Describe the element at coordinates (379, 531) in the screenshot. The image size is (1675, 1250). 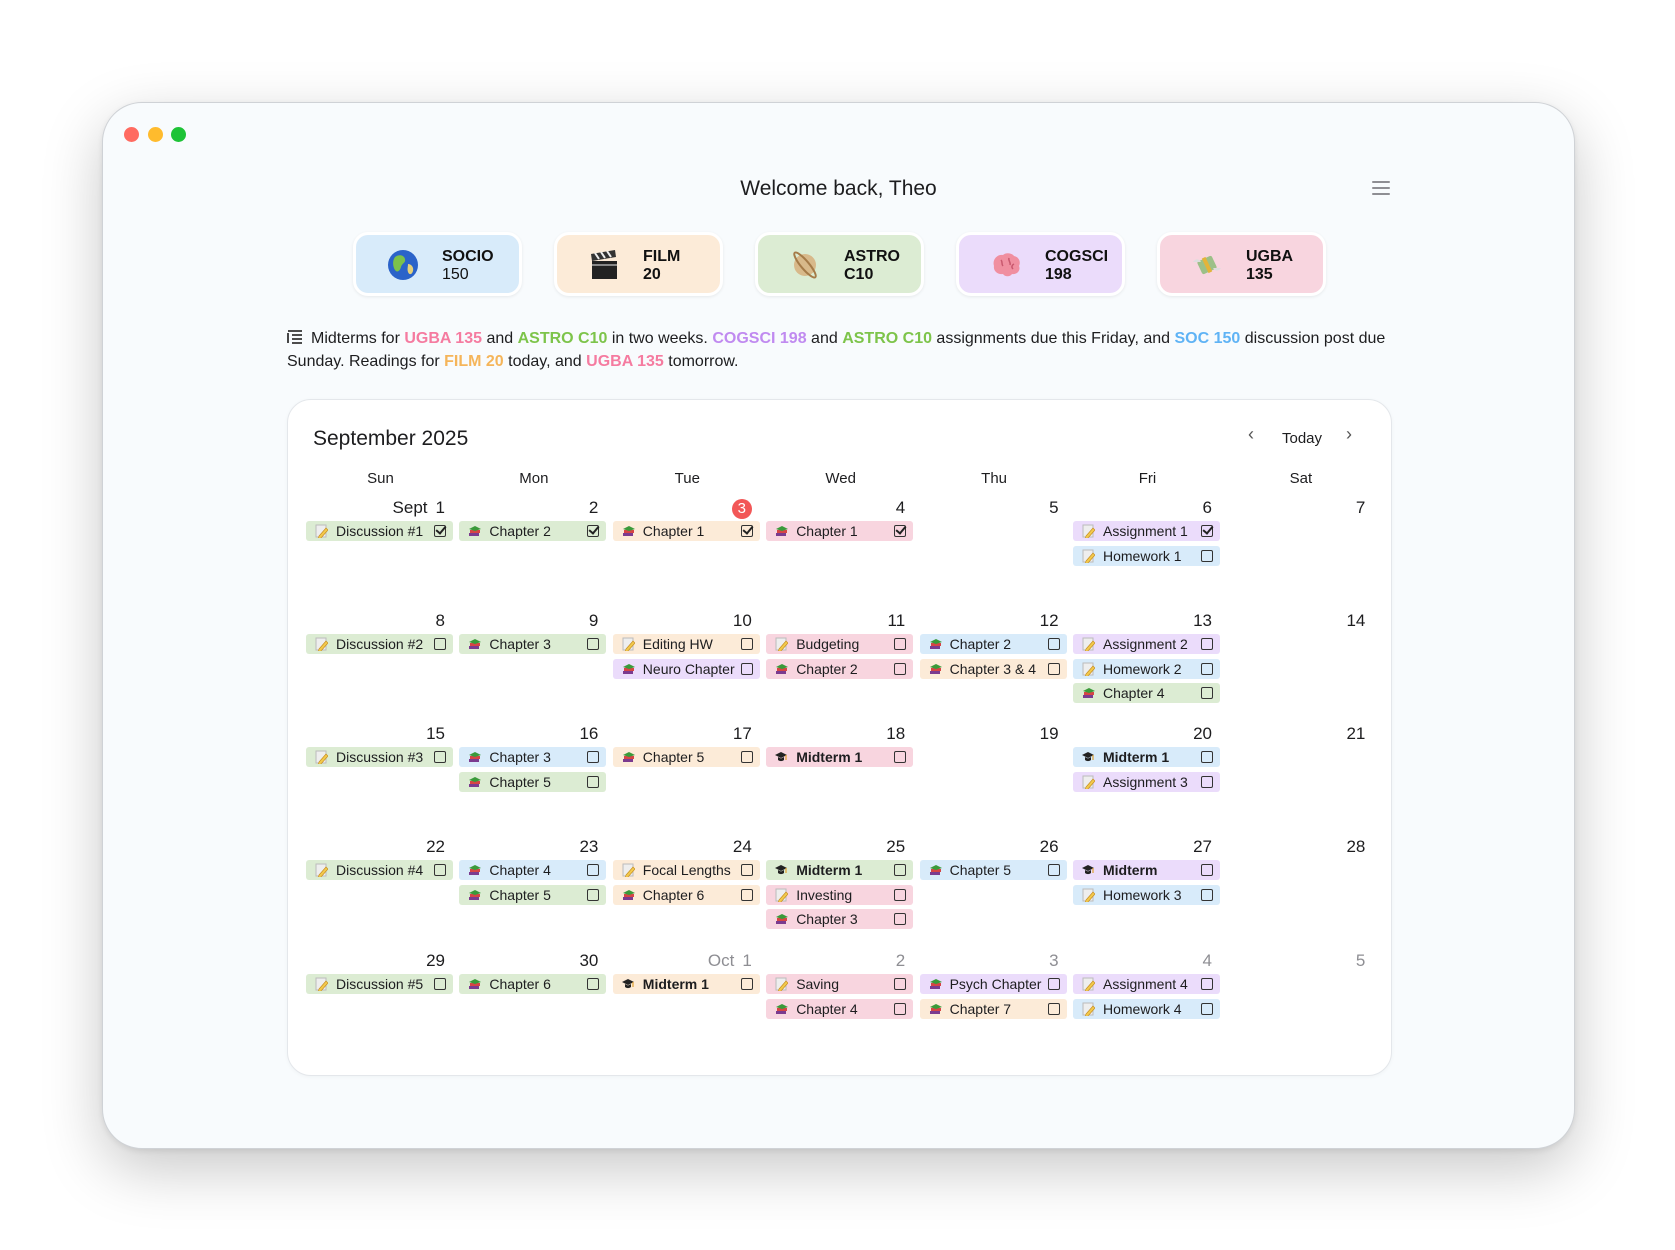
I see `event-item: Discussion #1` at that location.